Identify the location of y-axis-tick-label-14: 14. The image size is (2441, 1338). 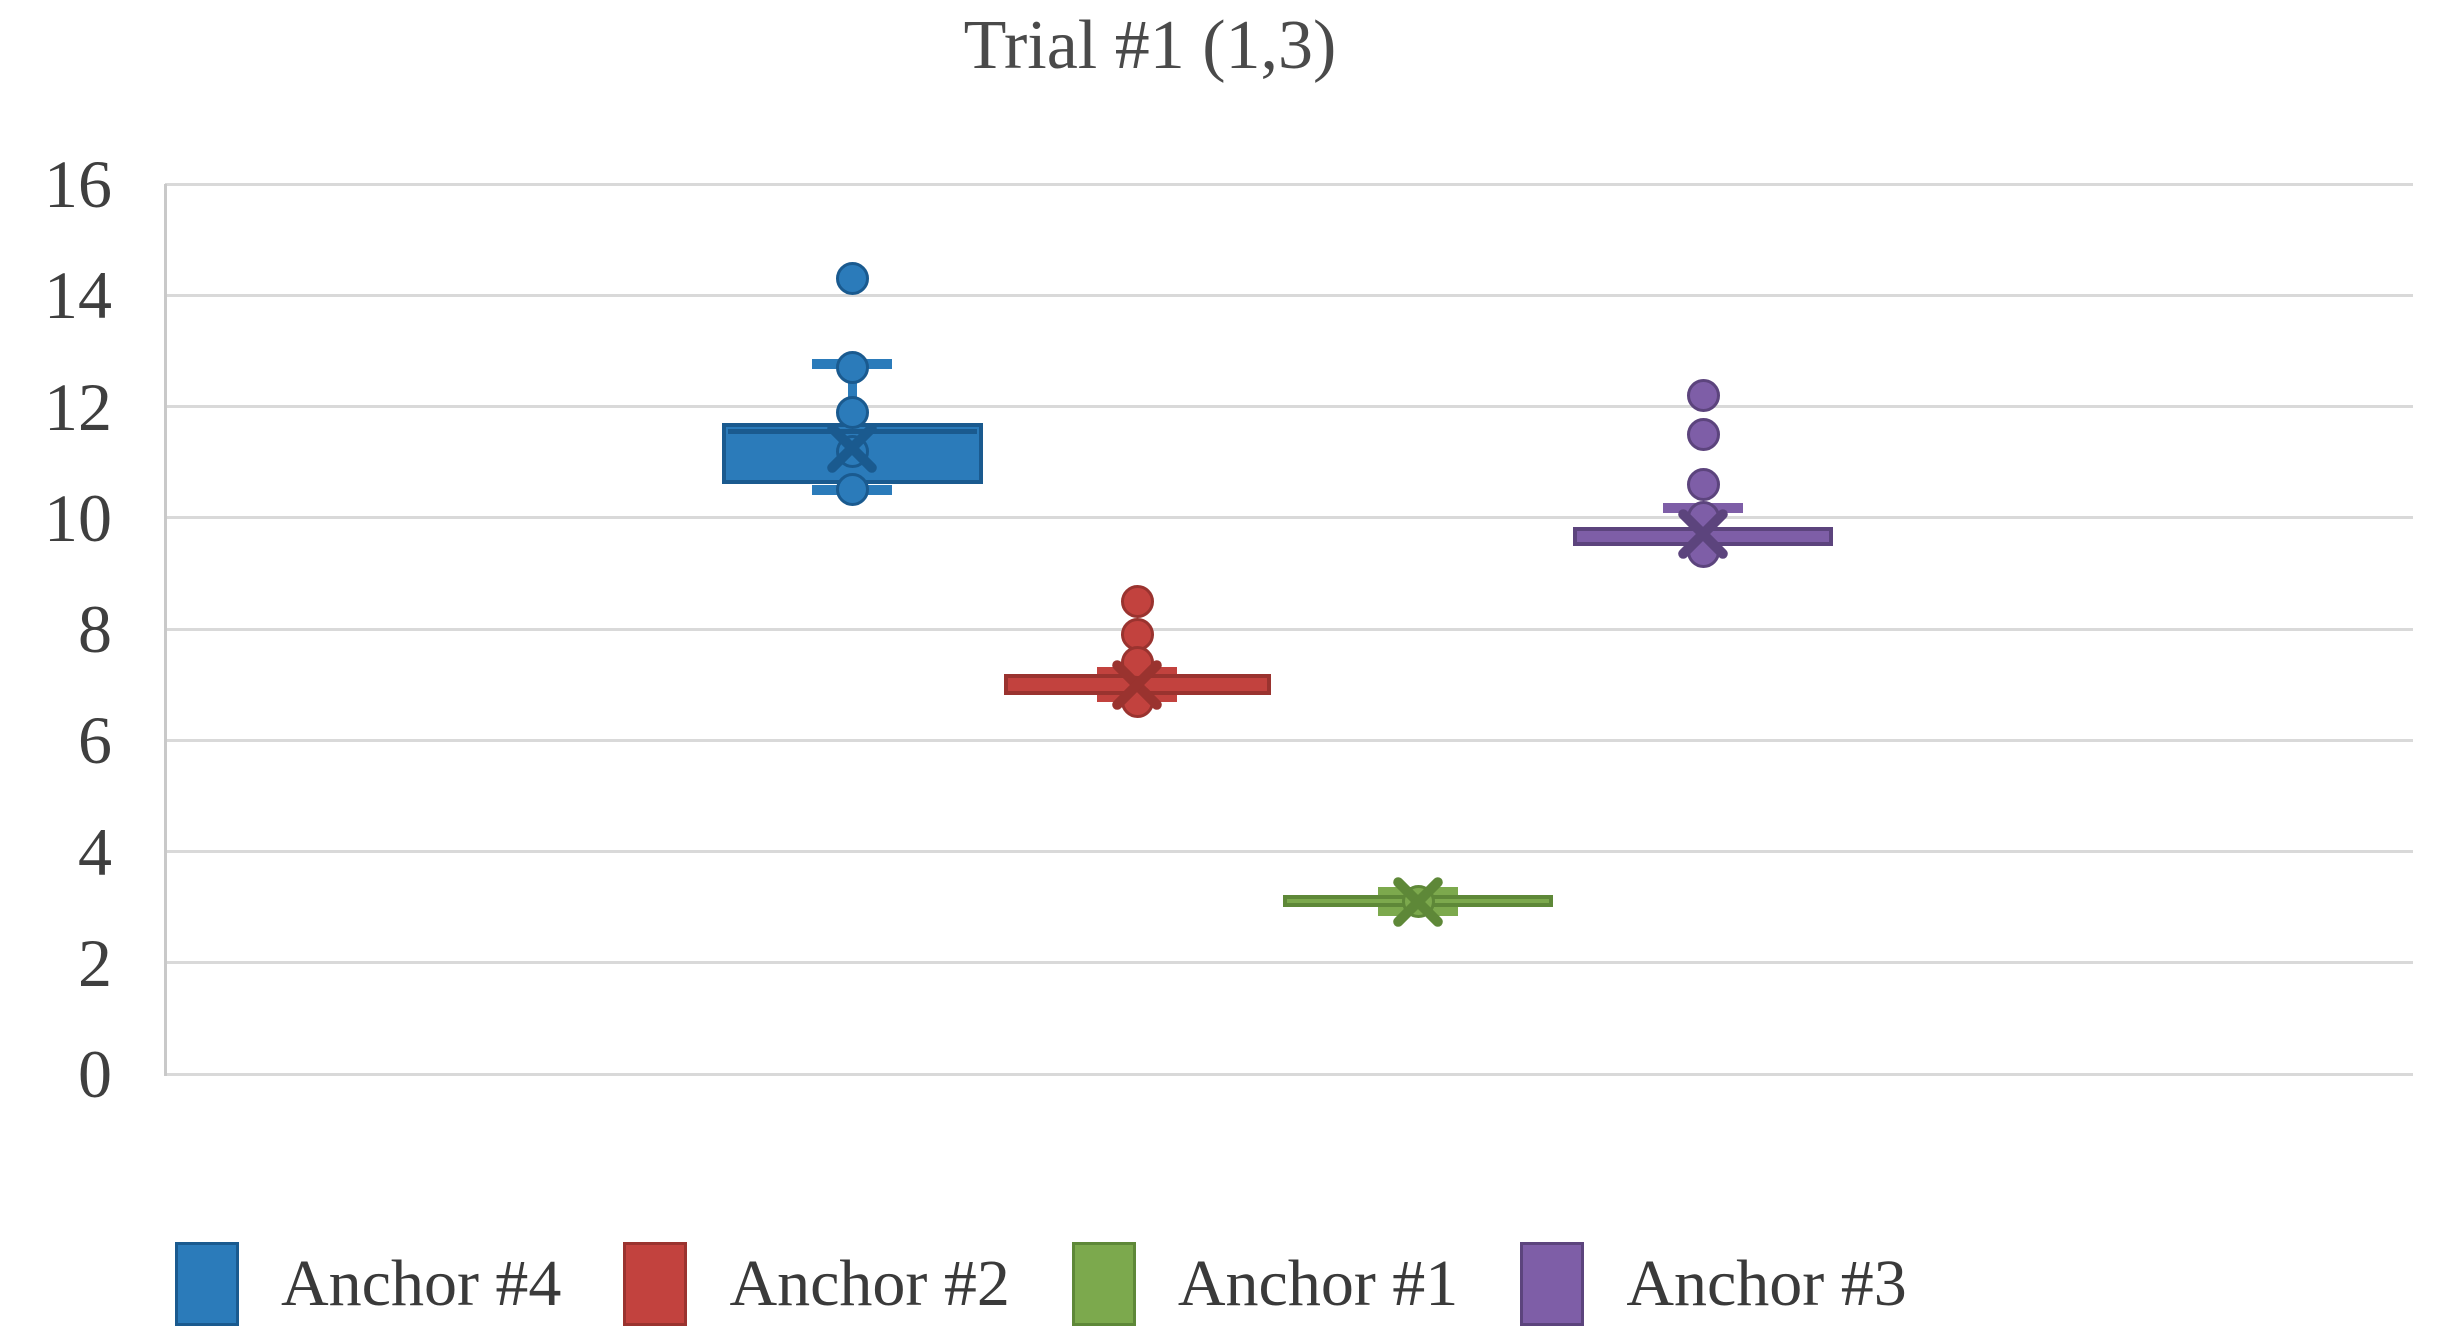
(78, 295).